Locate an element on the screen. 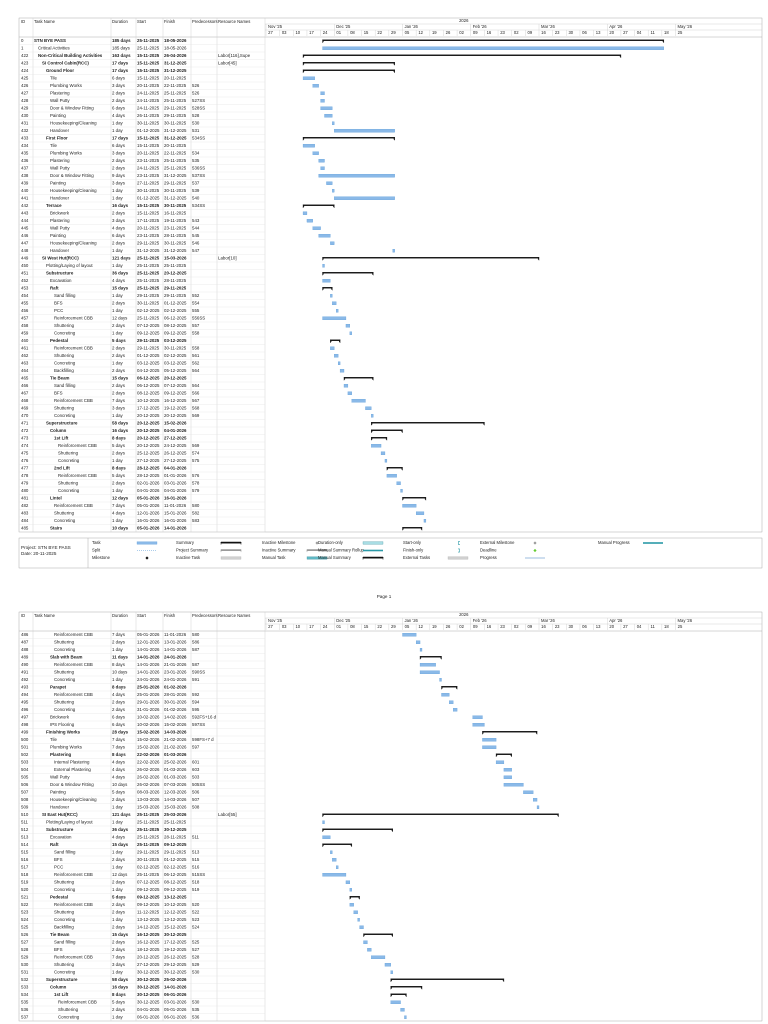  task-cell: 558 is located at coordinates (196, 332).